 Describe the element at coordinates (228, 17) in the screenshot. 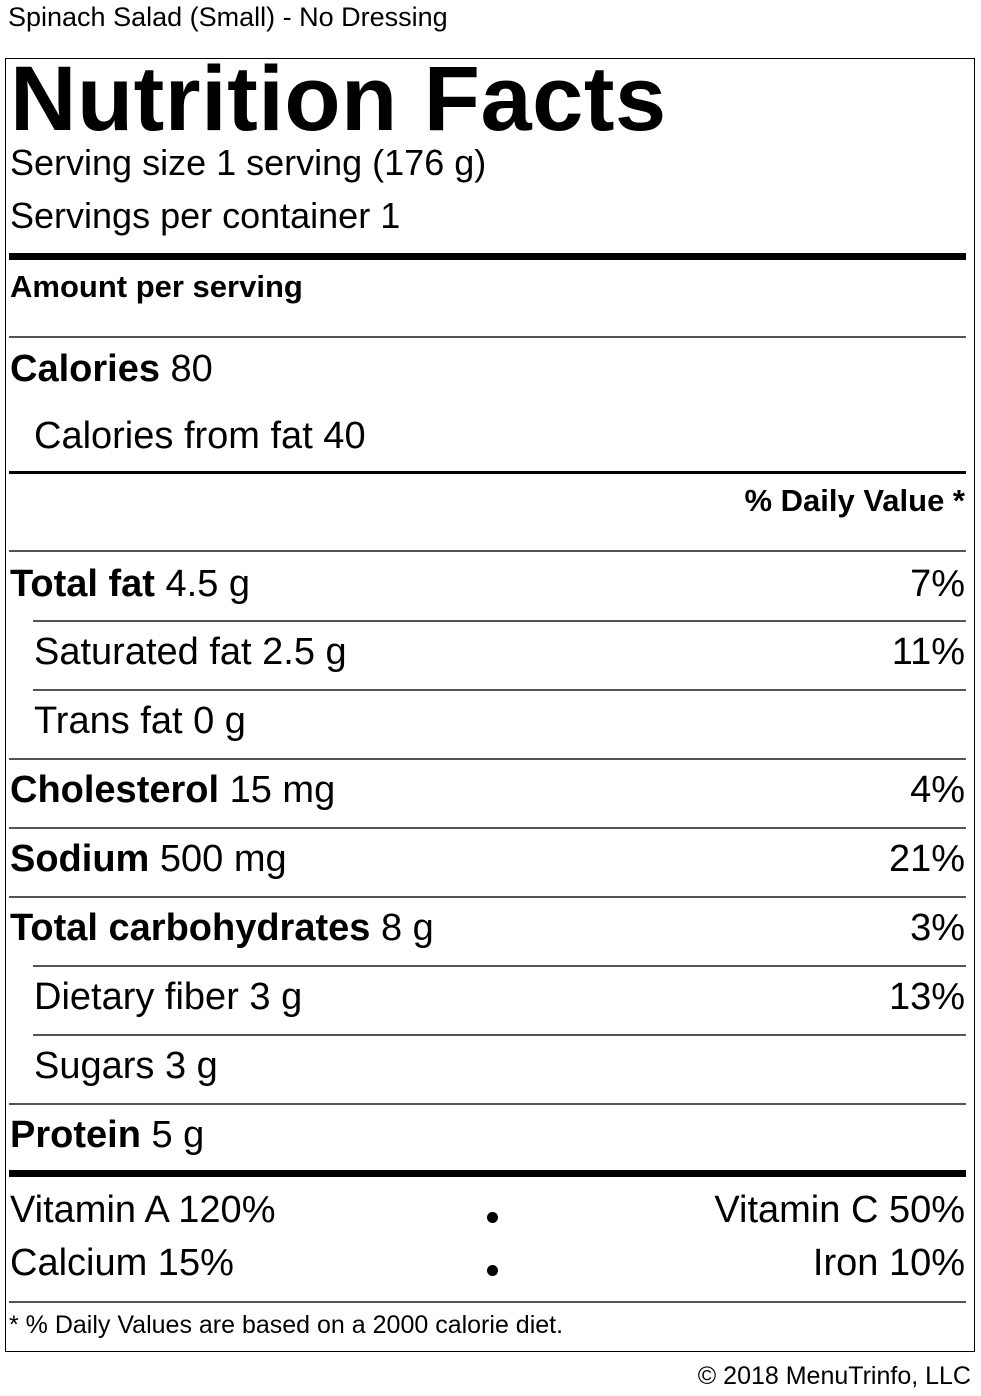

I see `product-caption: Spinach Salad (Small) - No Dressing` at that location.